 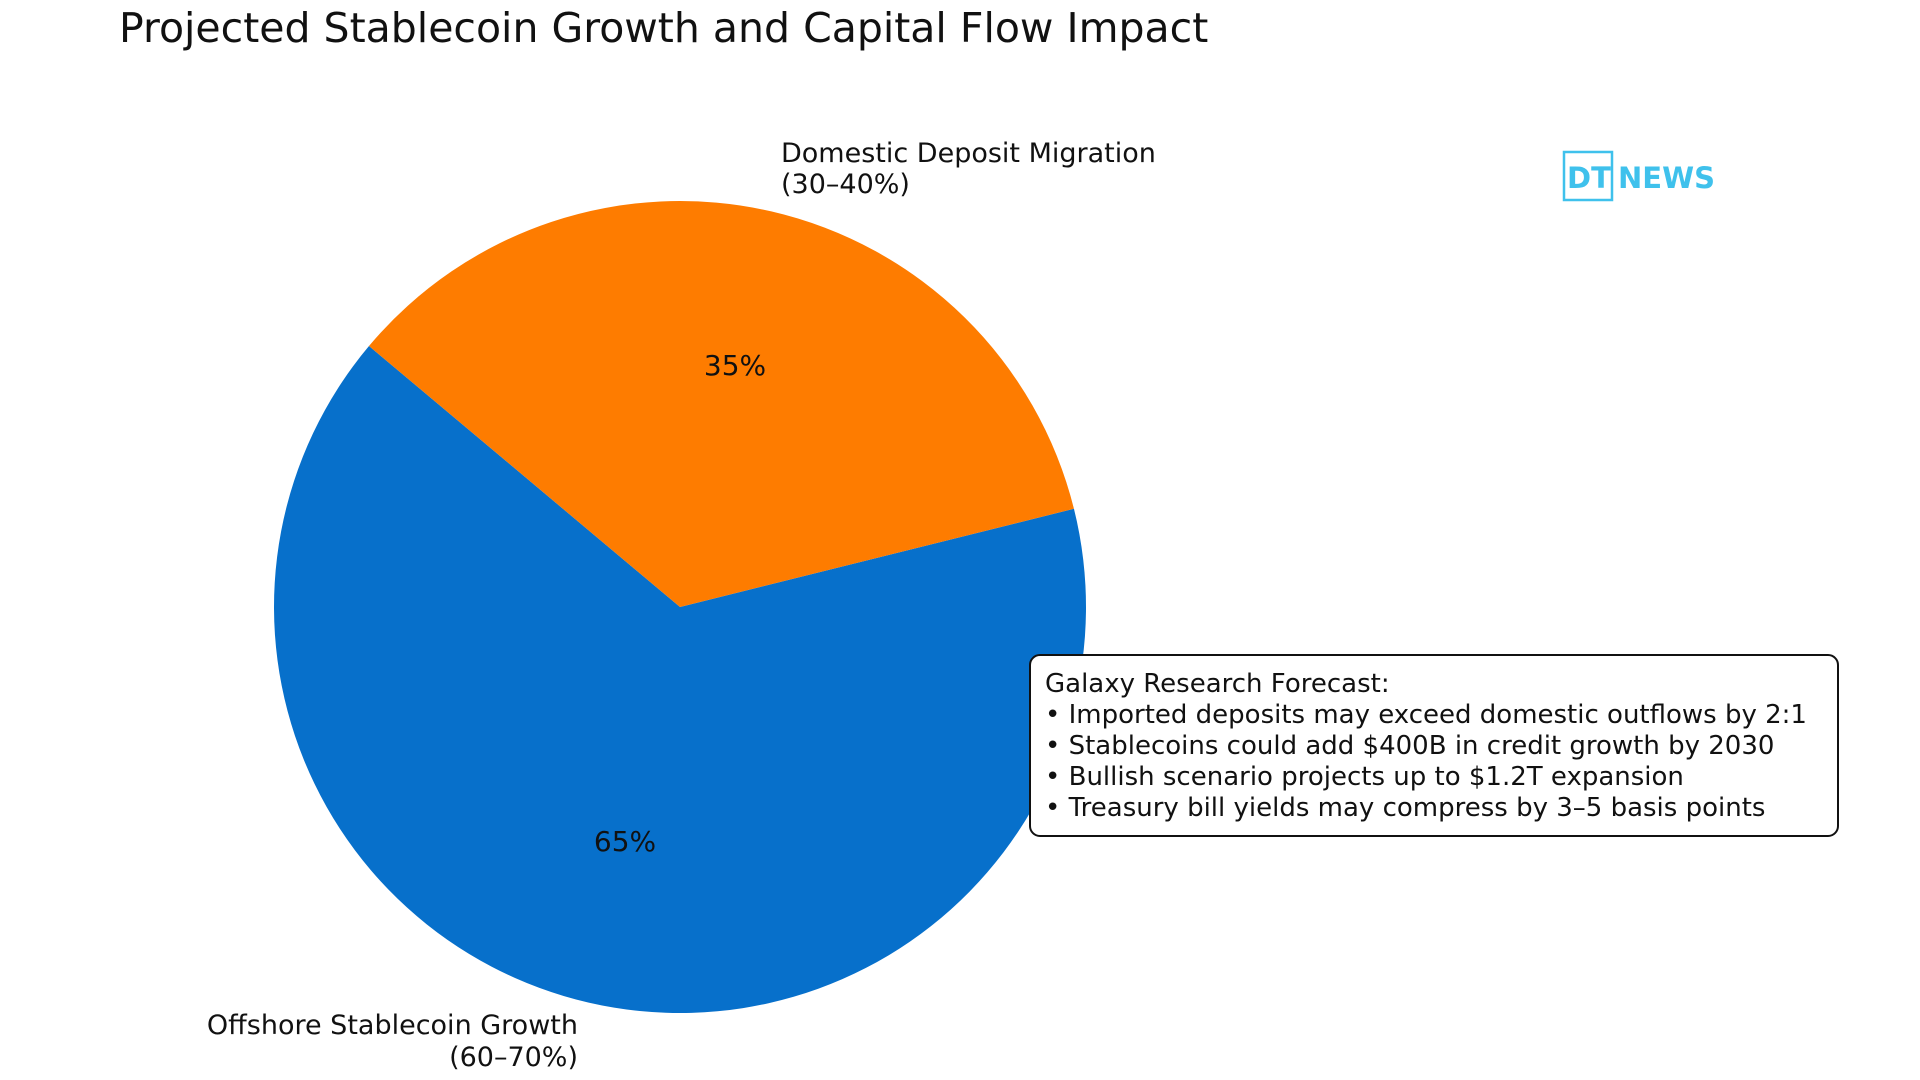 I want to click on slice-label-offshore-line1: Offshore Stablecoin Growth, so click(x=392, y=1025).